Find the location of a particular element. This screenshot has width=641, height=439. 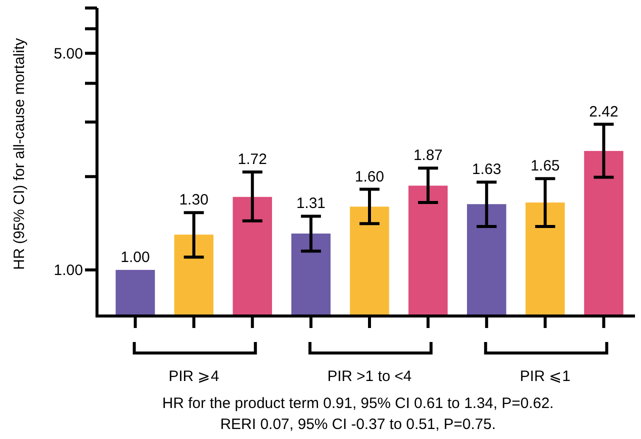

text: HR for the product term 0.91, 95% CI 0.61 to 1.34, P=0.62. is located at coordinates (358, 403).